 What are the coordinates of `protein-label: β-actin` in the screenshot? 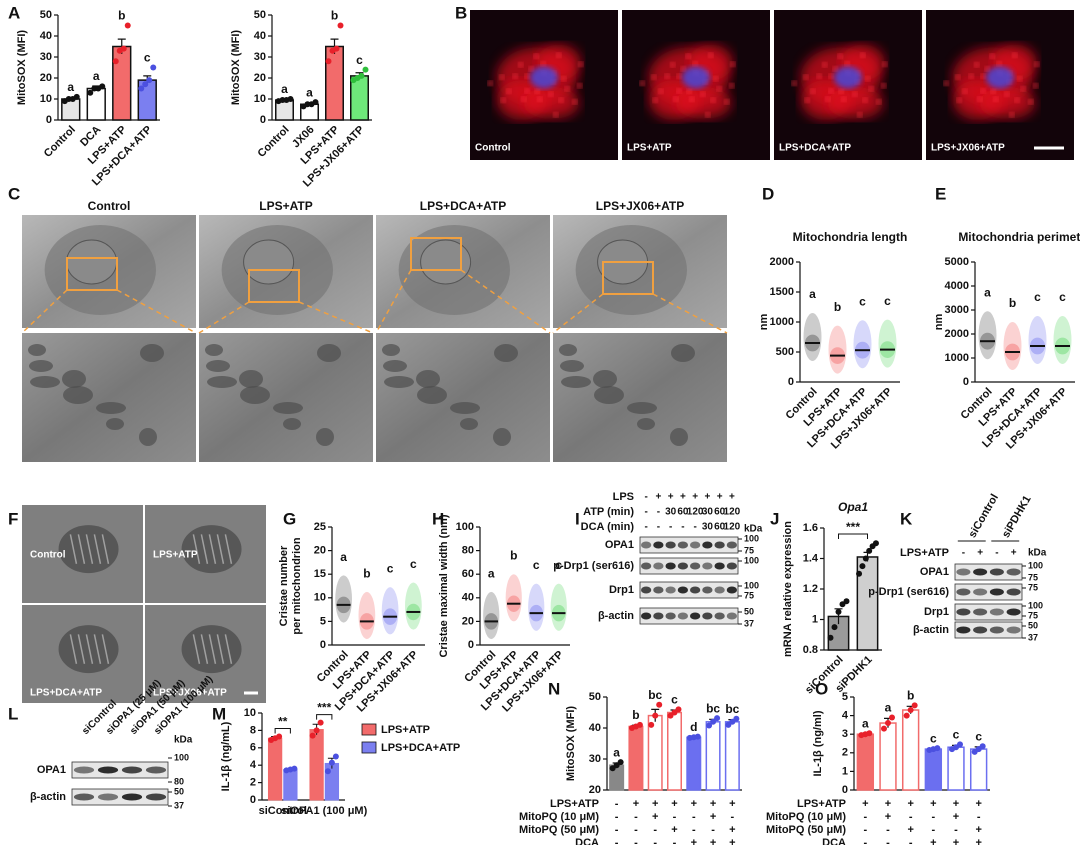 It's located at (931, 630).